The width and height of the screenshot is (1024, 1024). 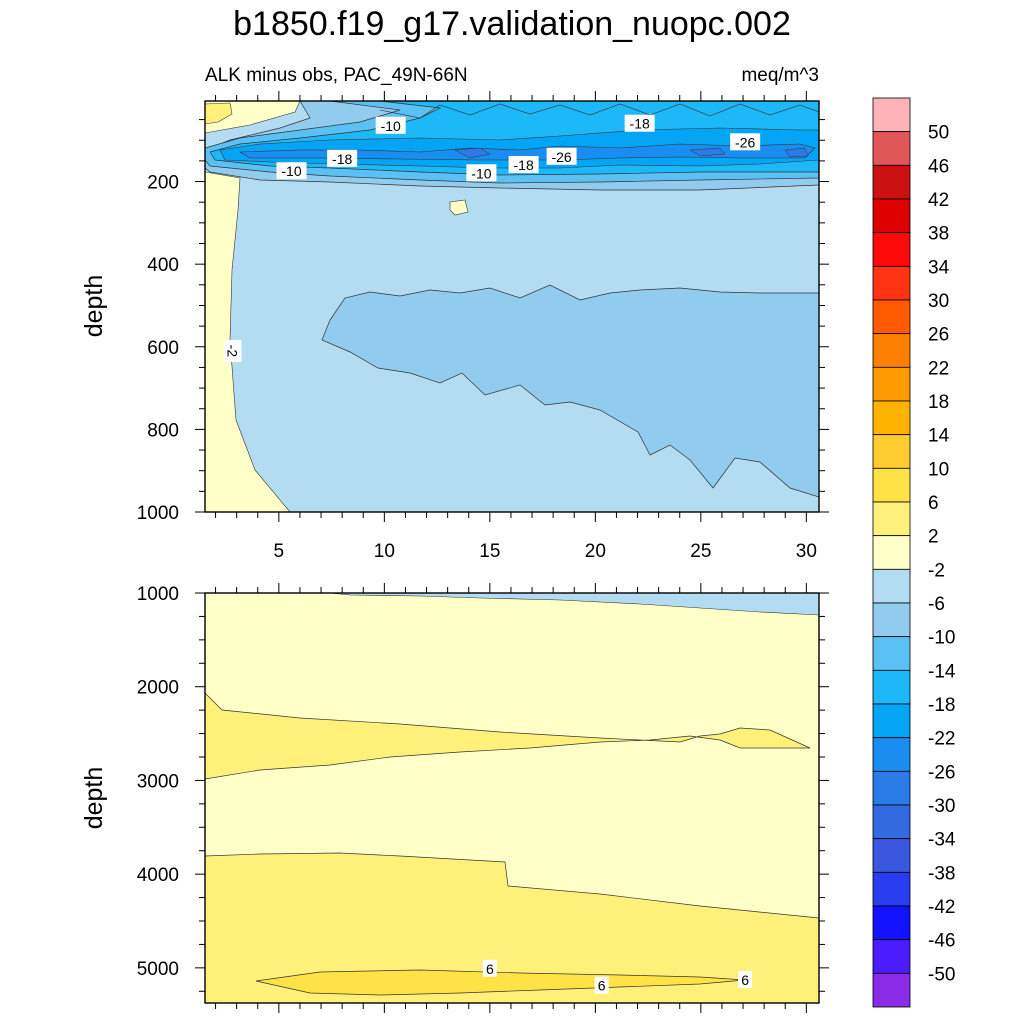 I want to click on lower-fill-mid-band, so click(x=508, y=736).